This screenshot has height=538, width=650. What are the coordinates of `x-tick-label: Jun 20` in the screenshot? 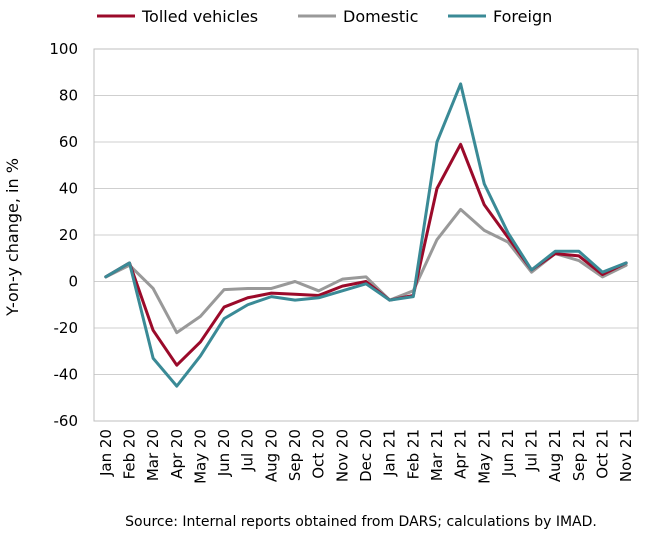 It's located at (224, 453).